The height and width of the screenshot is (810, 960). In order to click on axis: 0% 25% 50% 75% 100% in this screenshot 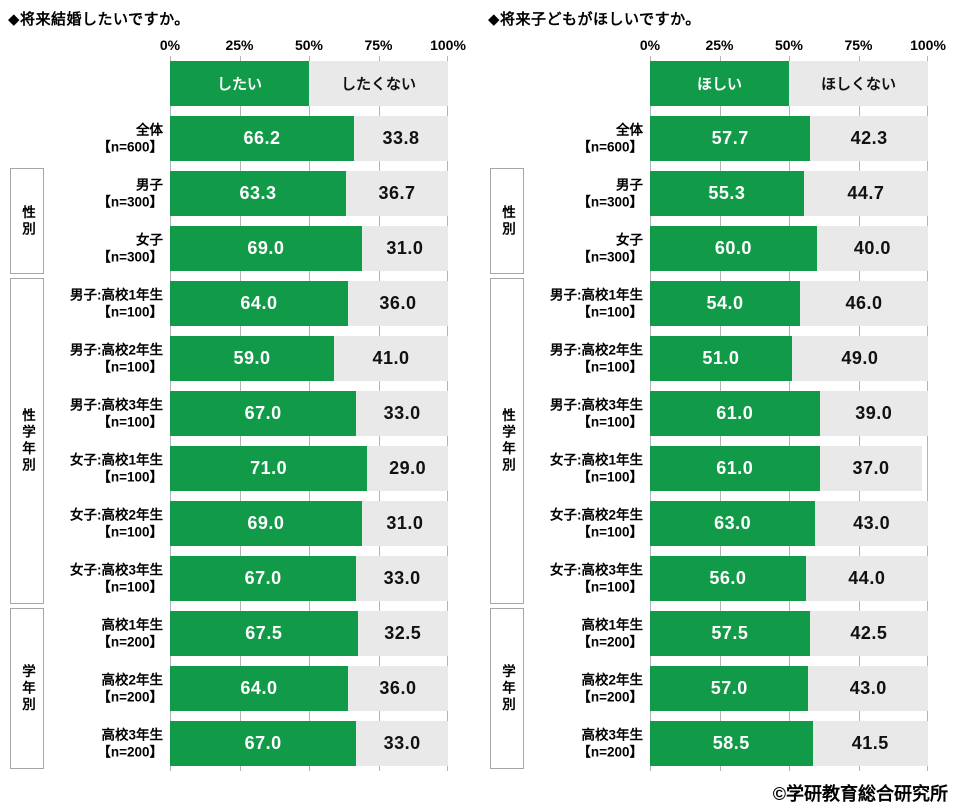, I will do `click(793, 49)`.